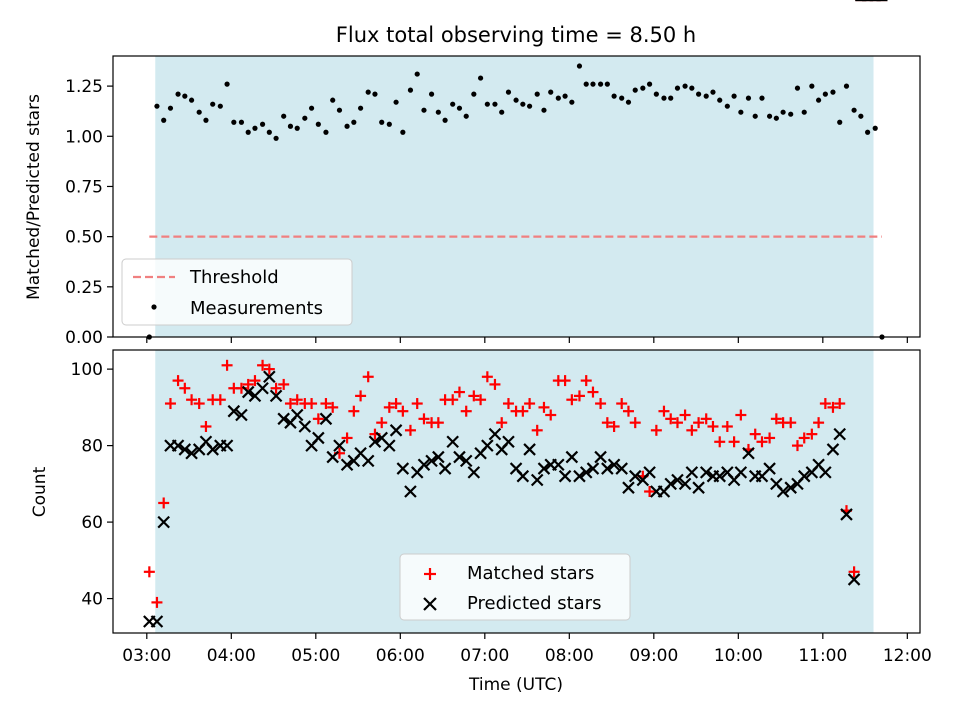  What do you see at coordinates (530, 573) in the screenshot?
I see `legend-matched-label: Matched stars` at bounding box center [530, 573].